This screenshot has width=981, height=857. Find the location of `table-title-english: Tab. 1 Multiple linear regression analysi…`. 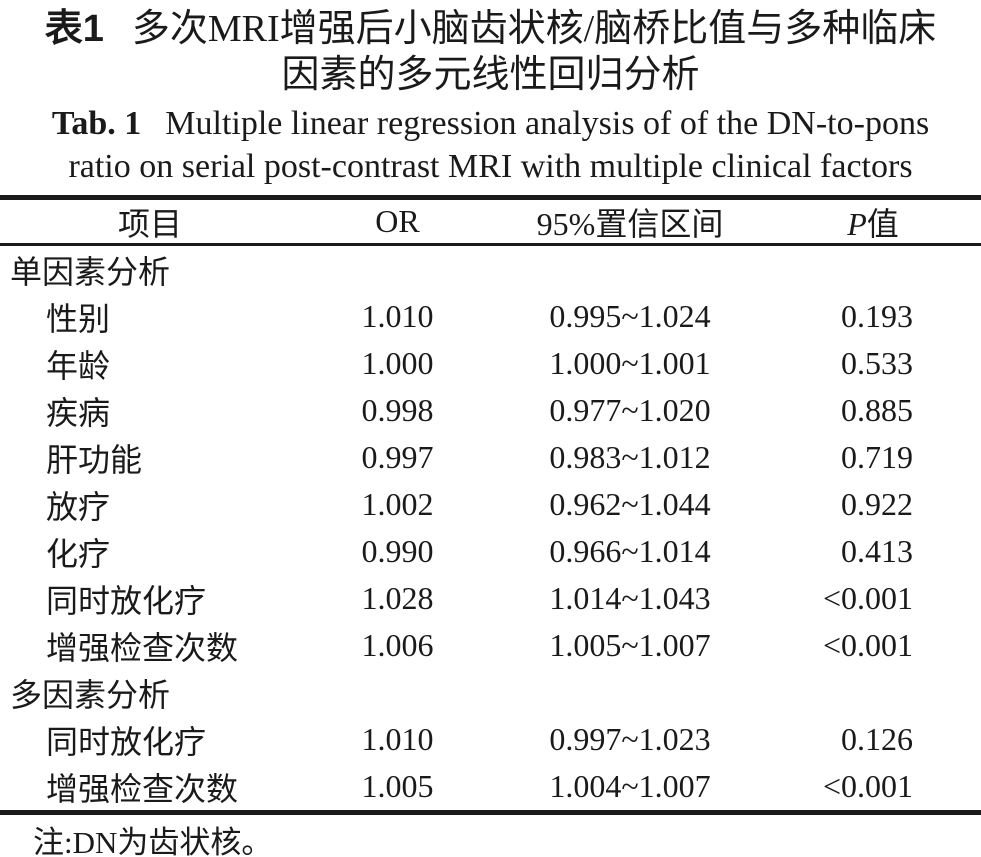

table-title-english: Tab. 1 Multiple linear regression analysi… is located at coordinates (490, 145).